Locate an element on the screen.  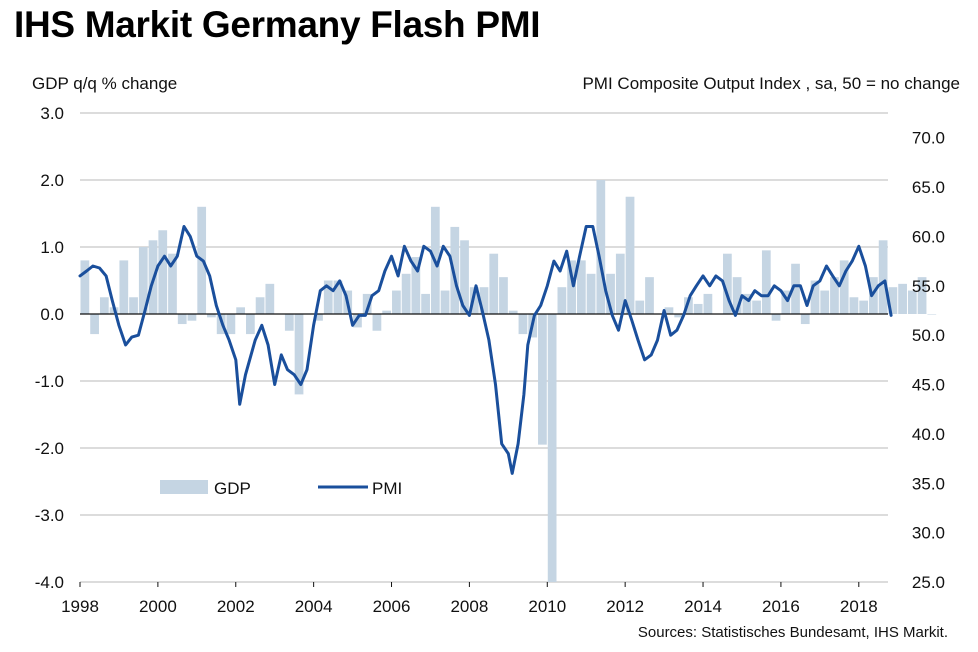
right-tick-label: 45.0 is located at coordinates (928, 385).